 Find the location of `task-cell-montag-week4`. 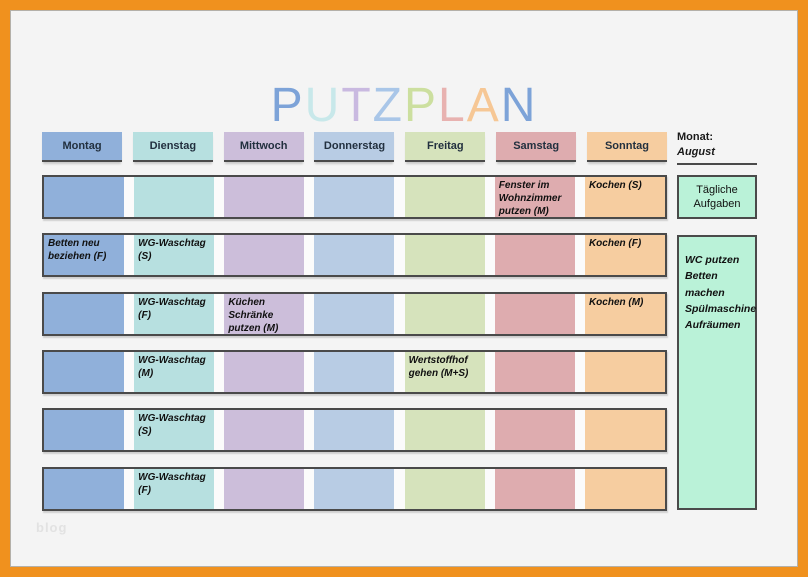

task-cell-montag-week4 is located at coordinates (84, 372).